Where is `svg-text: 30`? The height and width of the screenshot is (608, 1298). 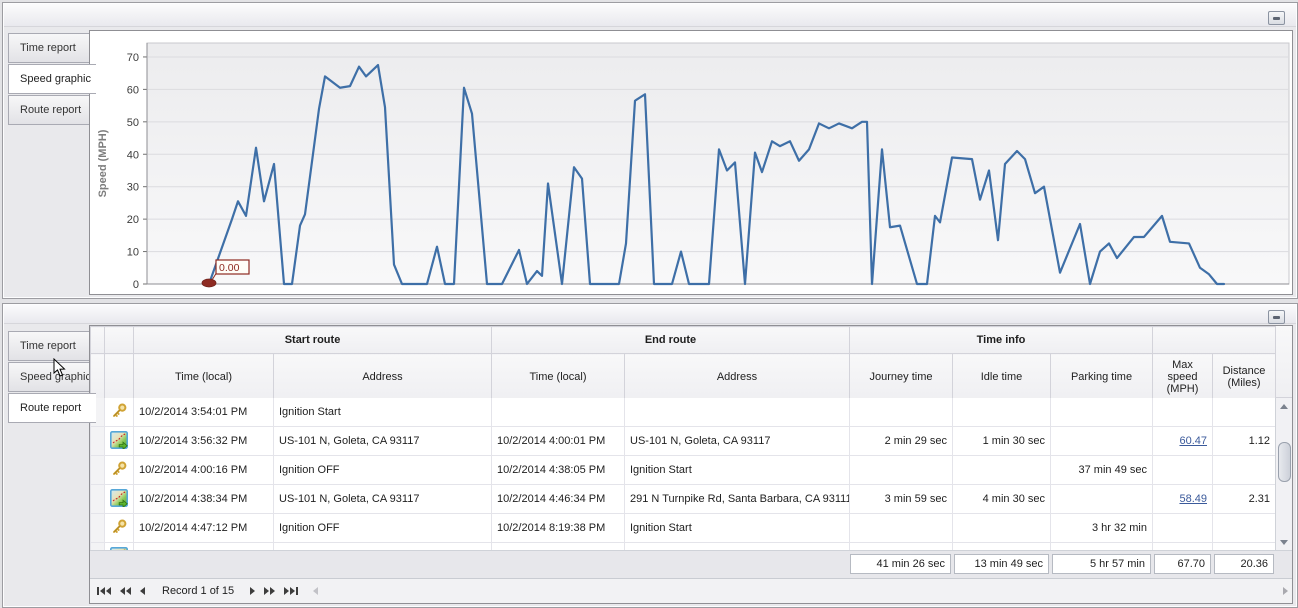
svg-text: 30 is located at coordinates (133, 188).